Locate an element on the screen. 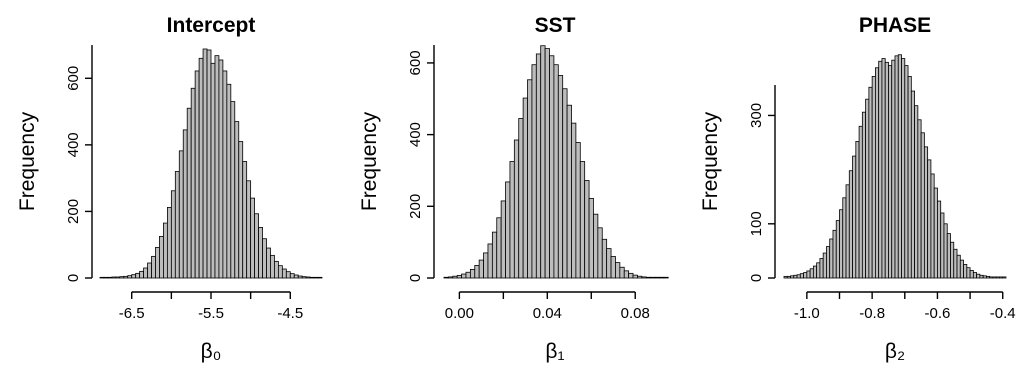 This screenshot has height=373, width=1023. panel-3-x-tick-label: -0.8 is located at coordinates (872, 313).